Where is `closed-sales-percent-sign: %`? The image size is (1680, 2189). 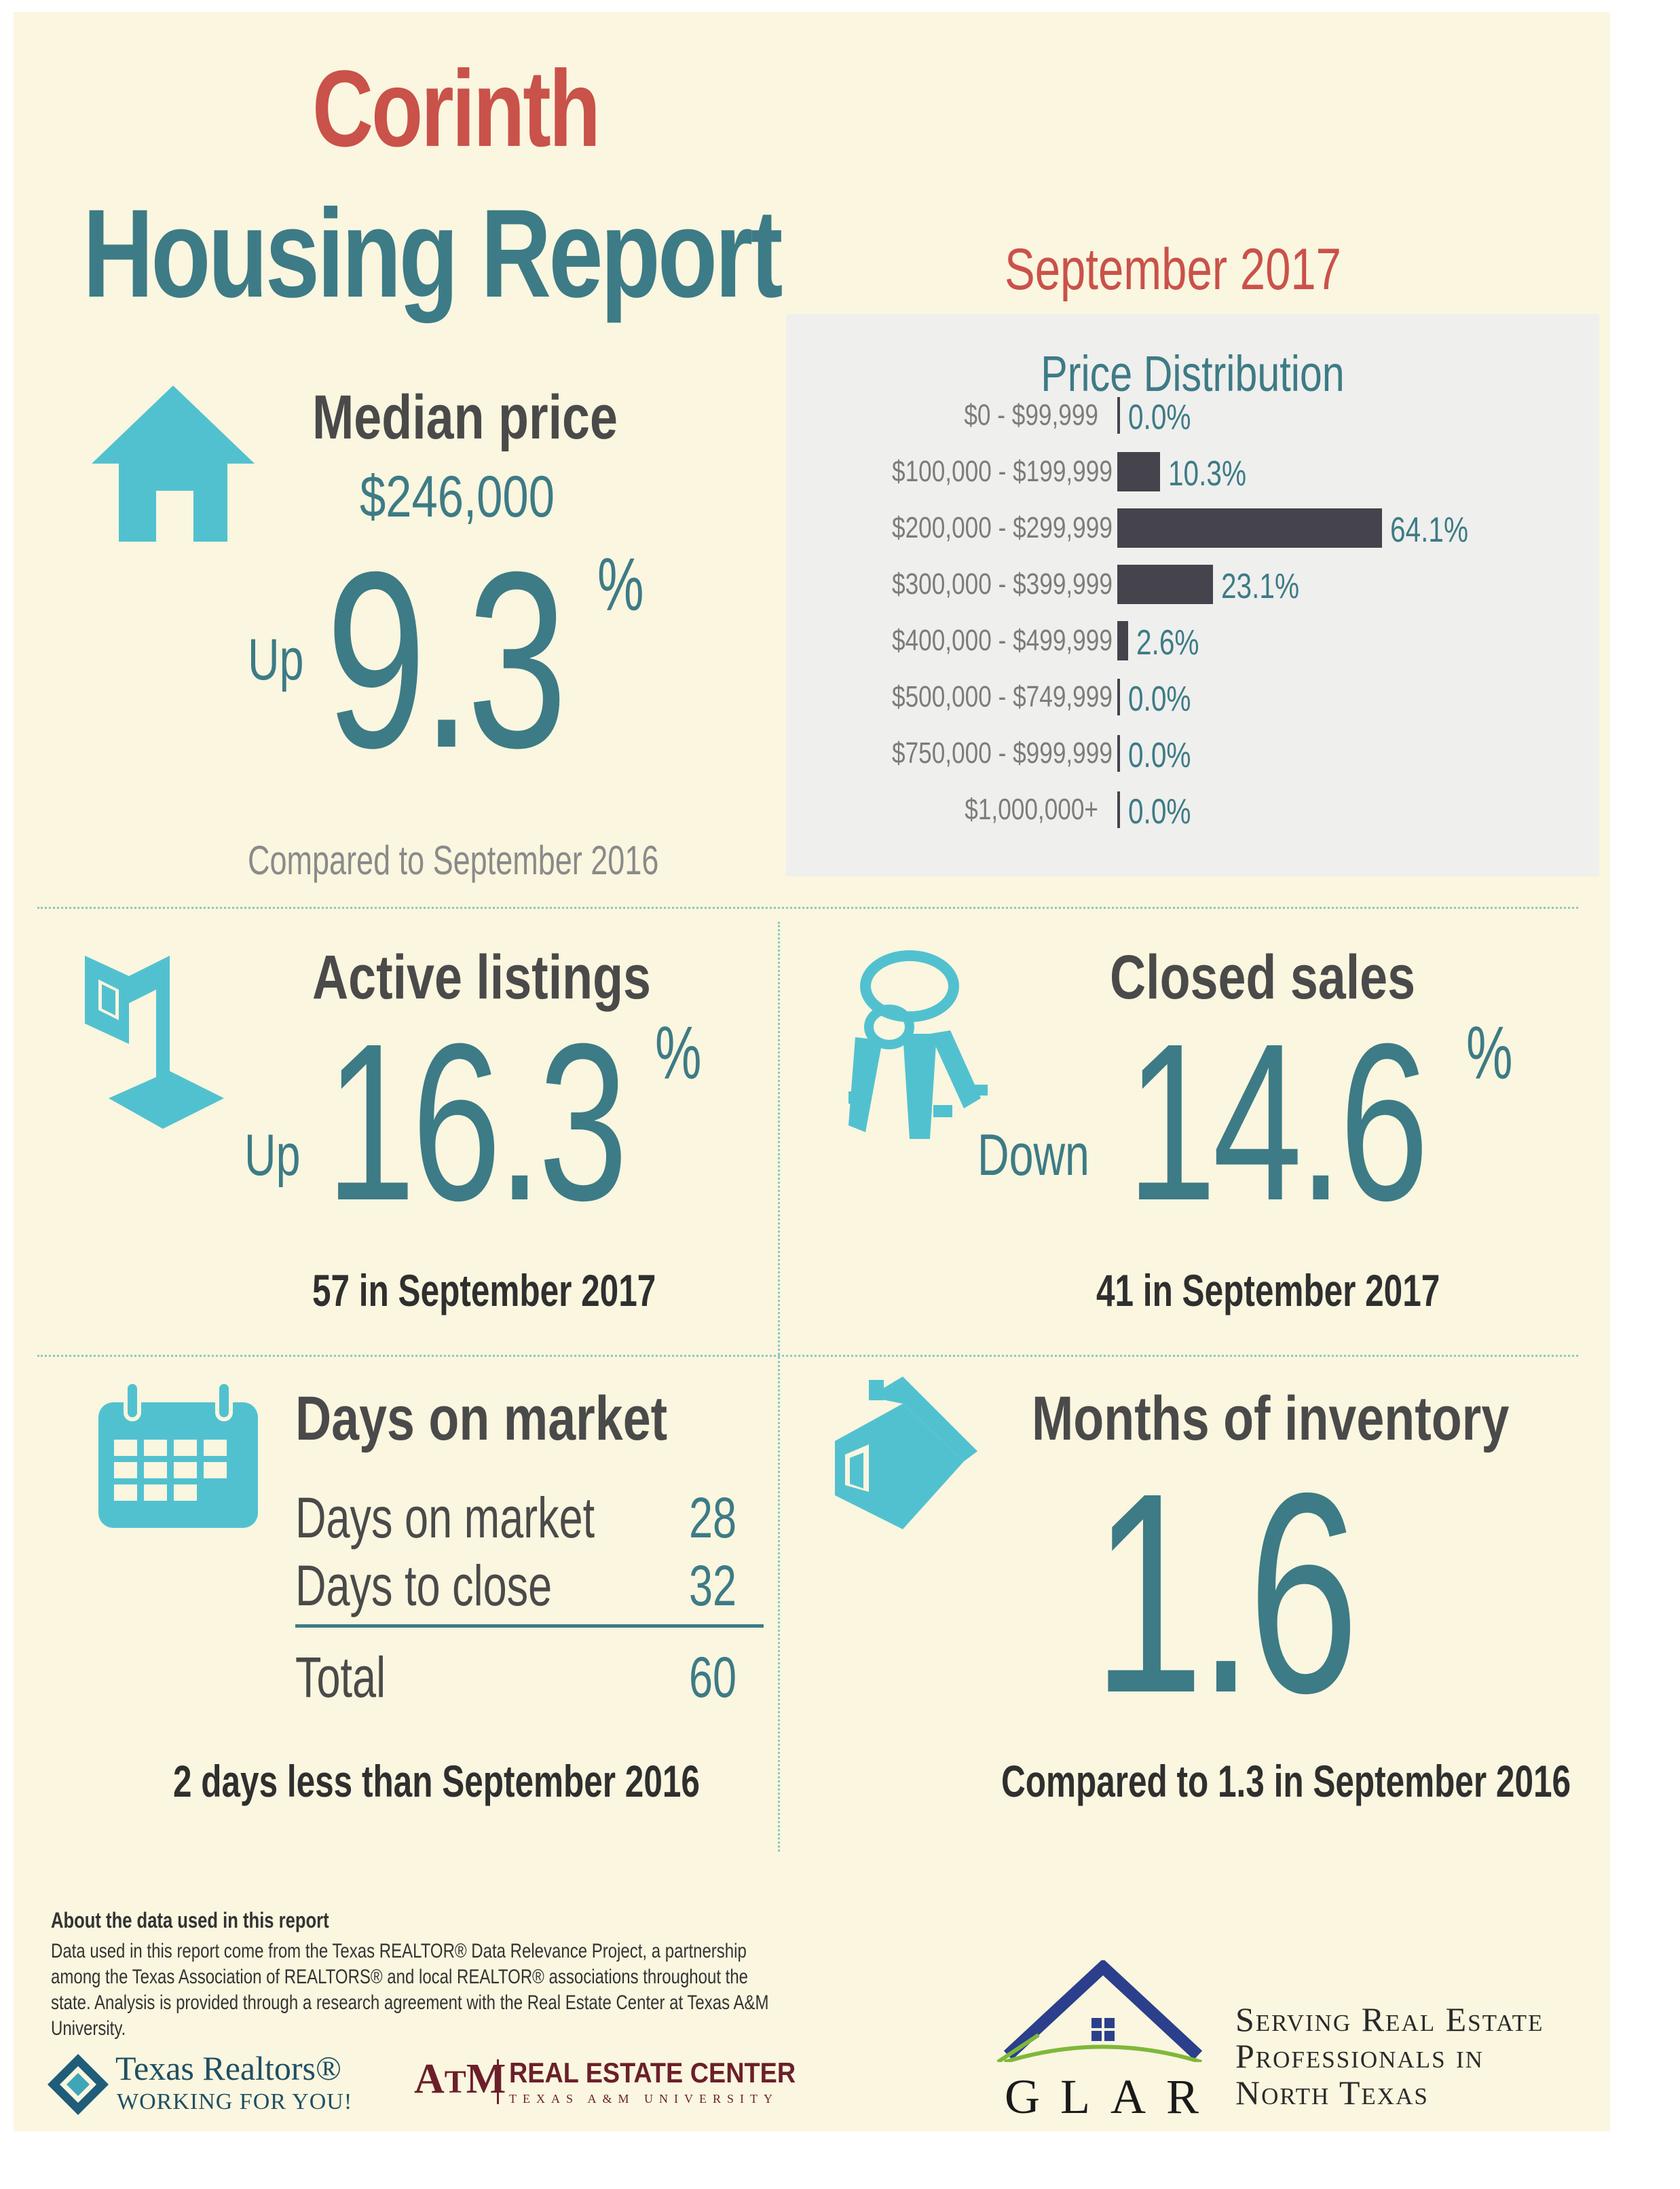 closed-sales-percent-sign: % is located at coordinates (1490, 1053).